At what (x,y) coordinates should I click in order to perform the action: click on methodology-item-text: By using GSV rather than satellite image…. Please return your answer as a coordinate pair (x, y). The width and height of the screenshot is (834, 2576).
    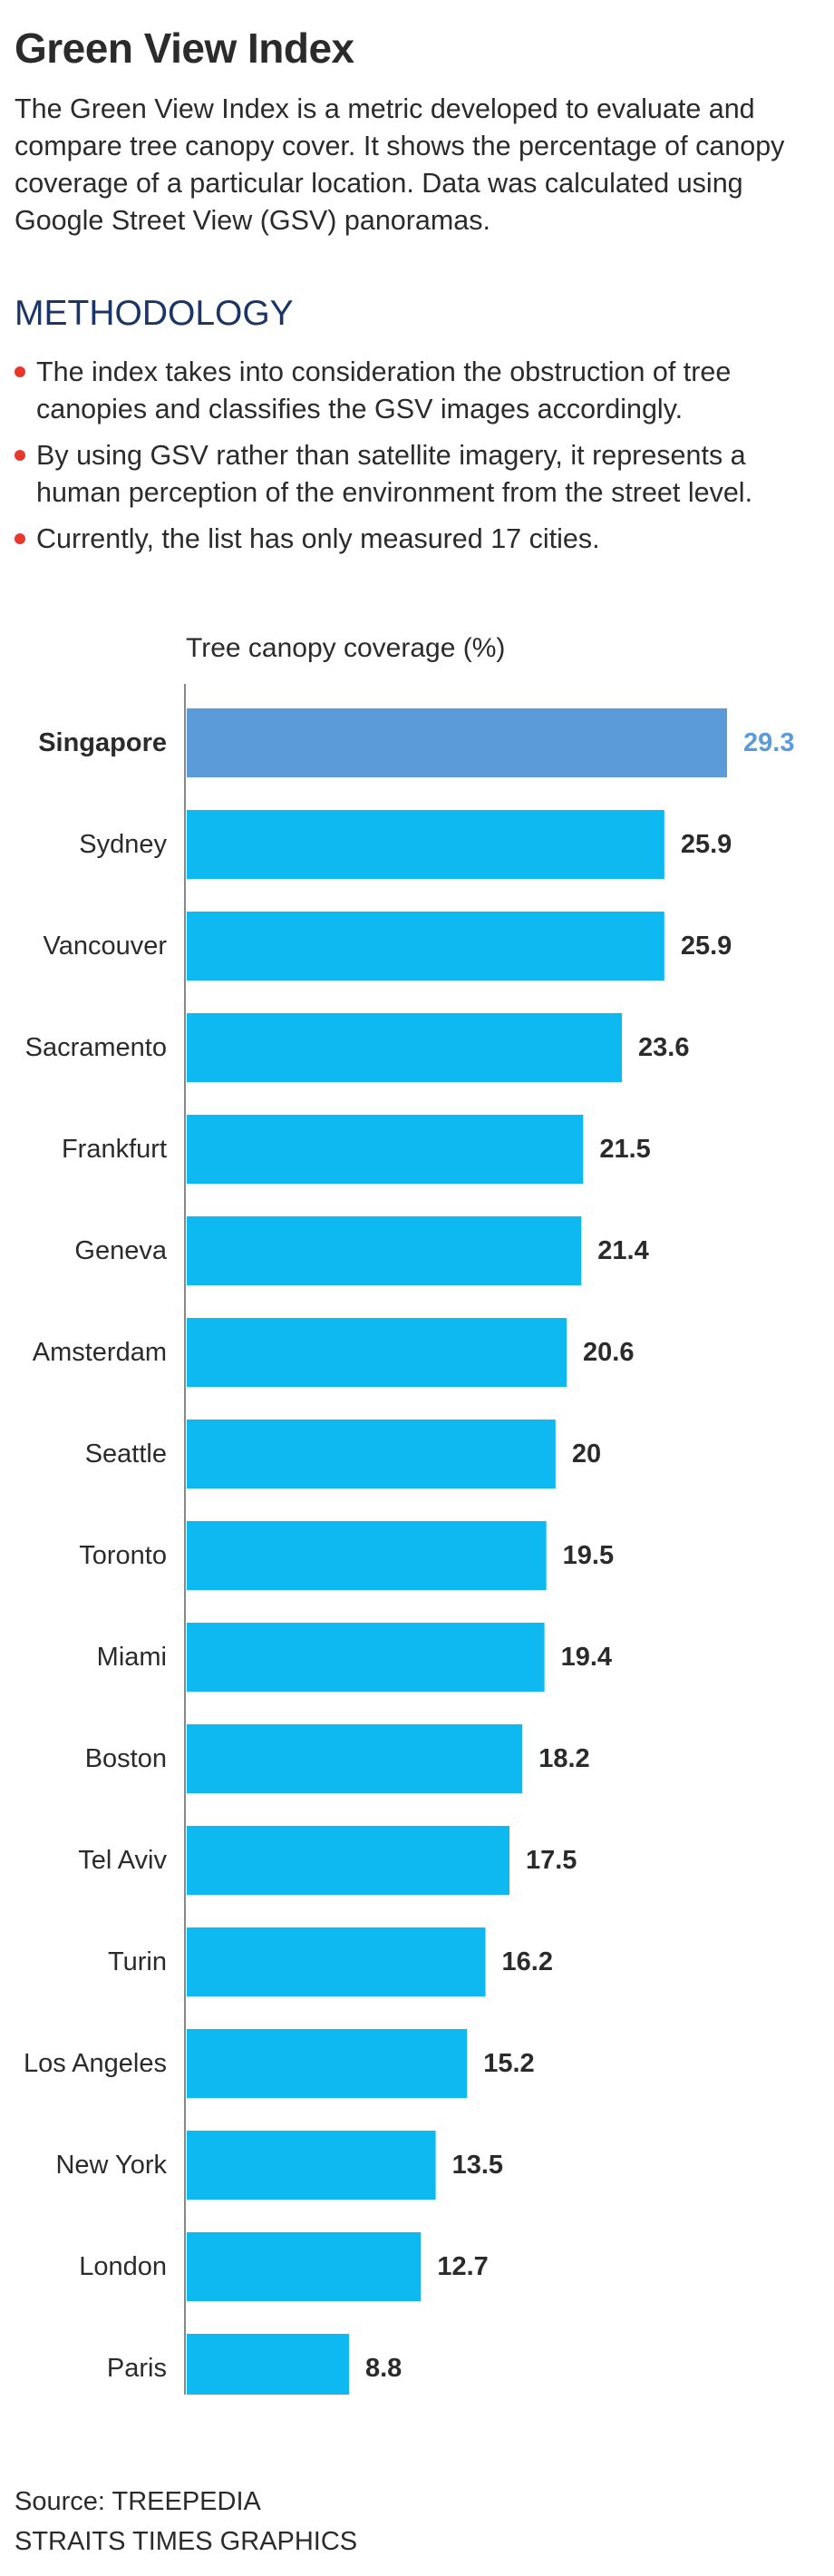
    Looking at the image, I should click on (394, 474).